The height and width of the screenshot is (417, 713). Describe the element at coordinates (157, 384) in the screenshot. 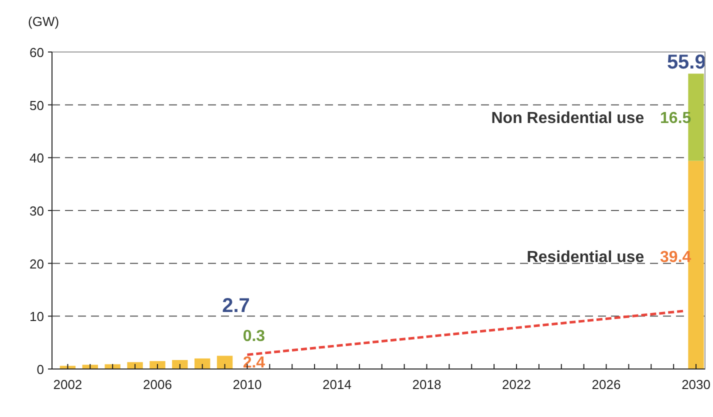

I see `x-tick-label: 2006` at that location.